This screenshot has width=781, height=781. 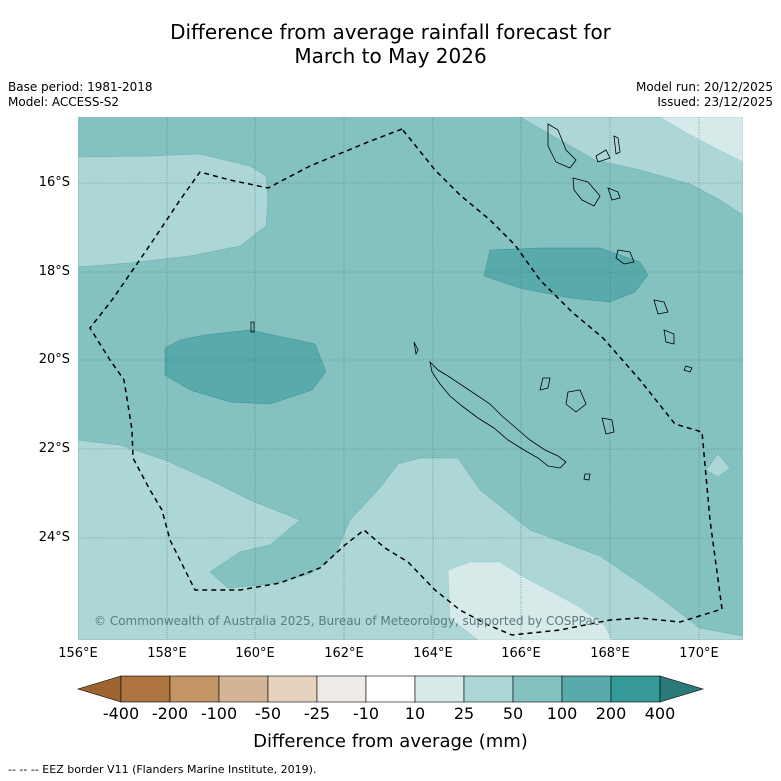 What do you see at coordinates (433, 653) in the screenshot?
I see `lon-label-164e: 164°E` at bounding box center [433, 653].